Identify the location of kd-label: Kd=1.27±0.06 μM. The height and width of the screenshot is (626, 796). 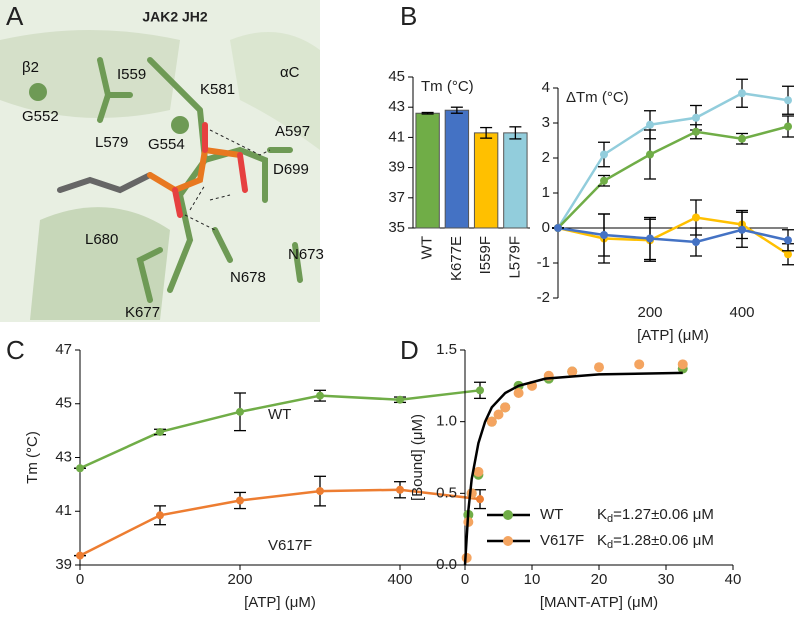
(655, 515).